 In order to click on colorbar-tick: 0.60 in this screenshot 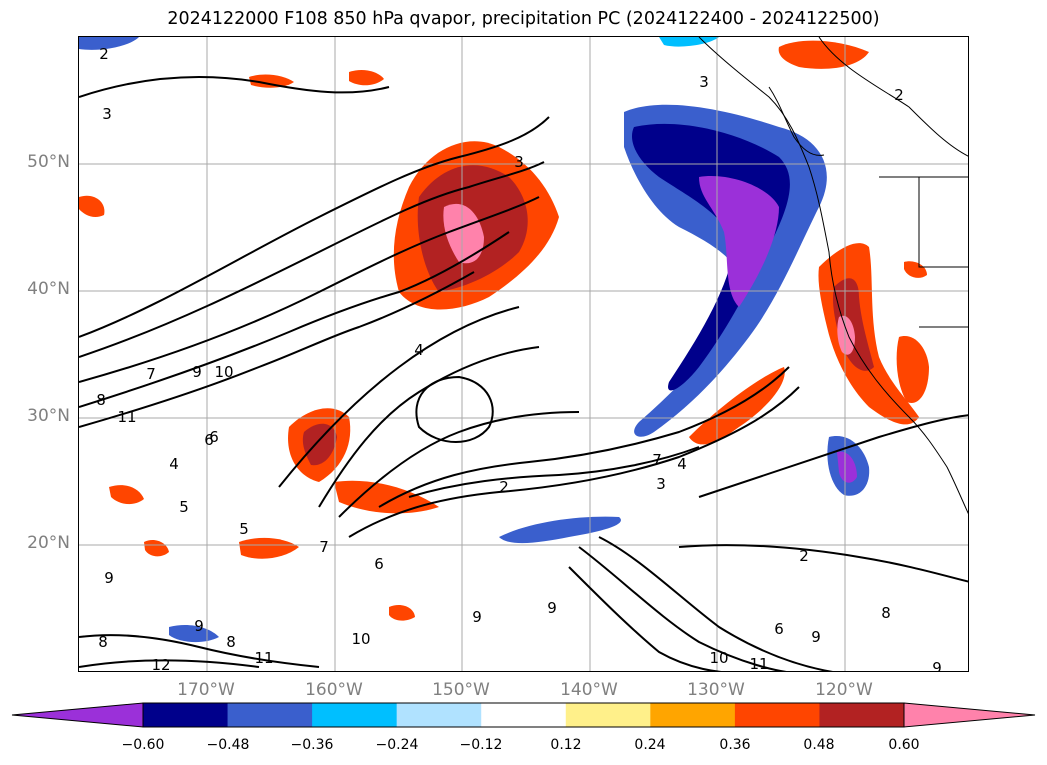, I will do `click(904, 745)`.